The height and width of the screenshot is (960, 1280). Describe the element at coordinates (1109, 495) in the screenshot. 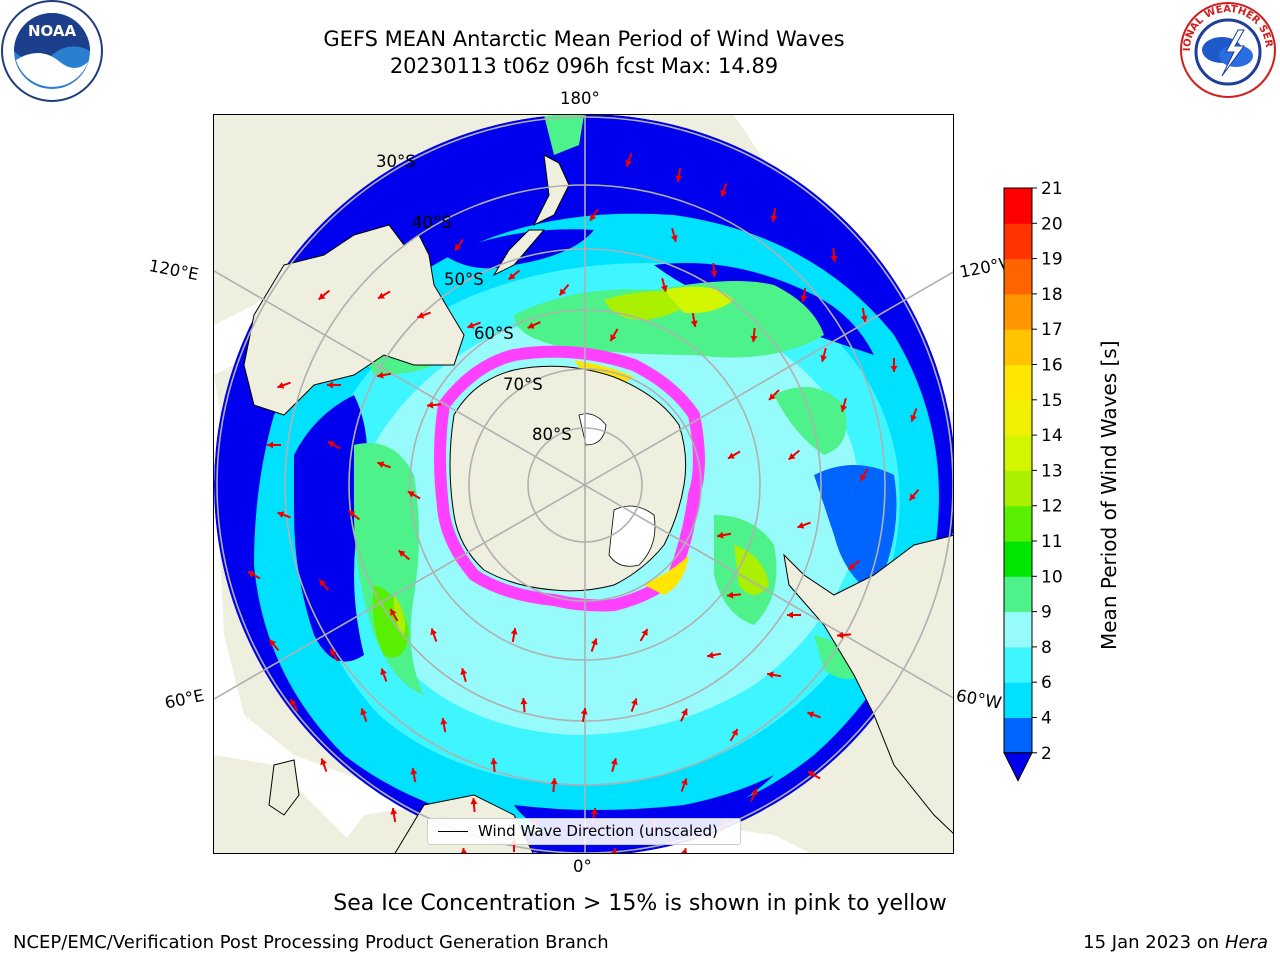

I see `colorbar-label: Mean Period of Wind Waves [s]` at that location.